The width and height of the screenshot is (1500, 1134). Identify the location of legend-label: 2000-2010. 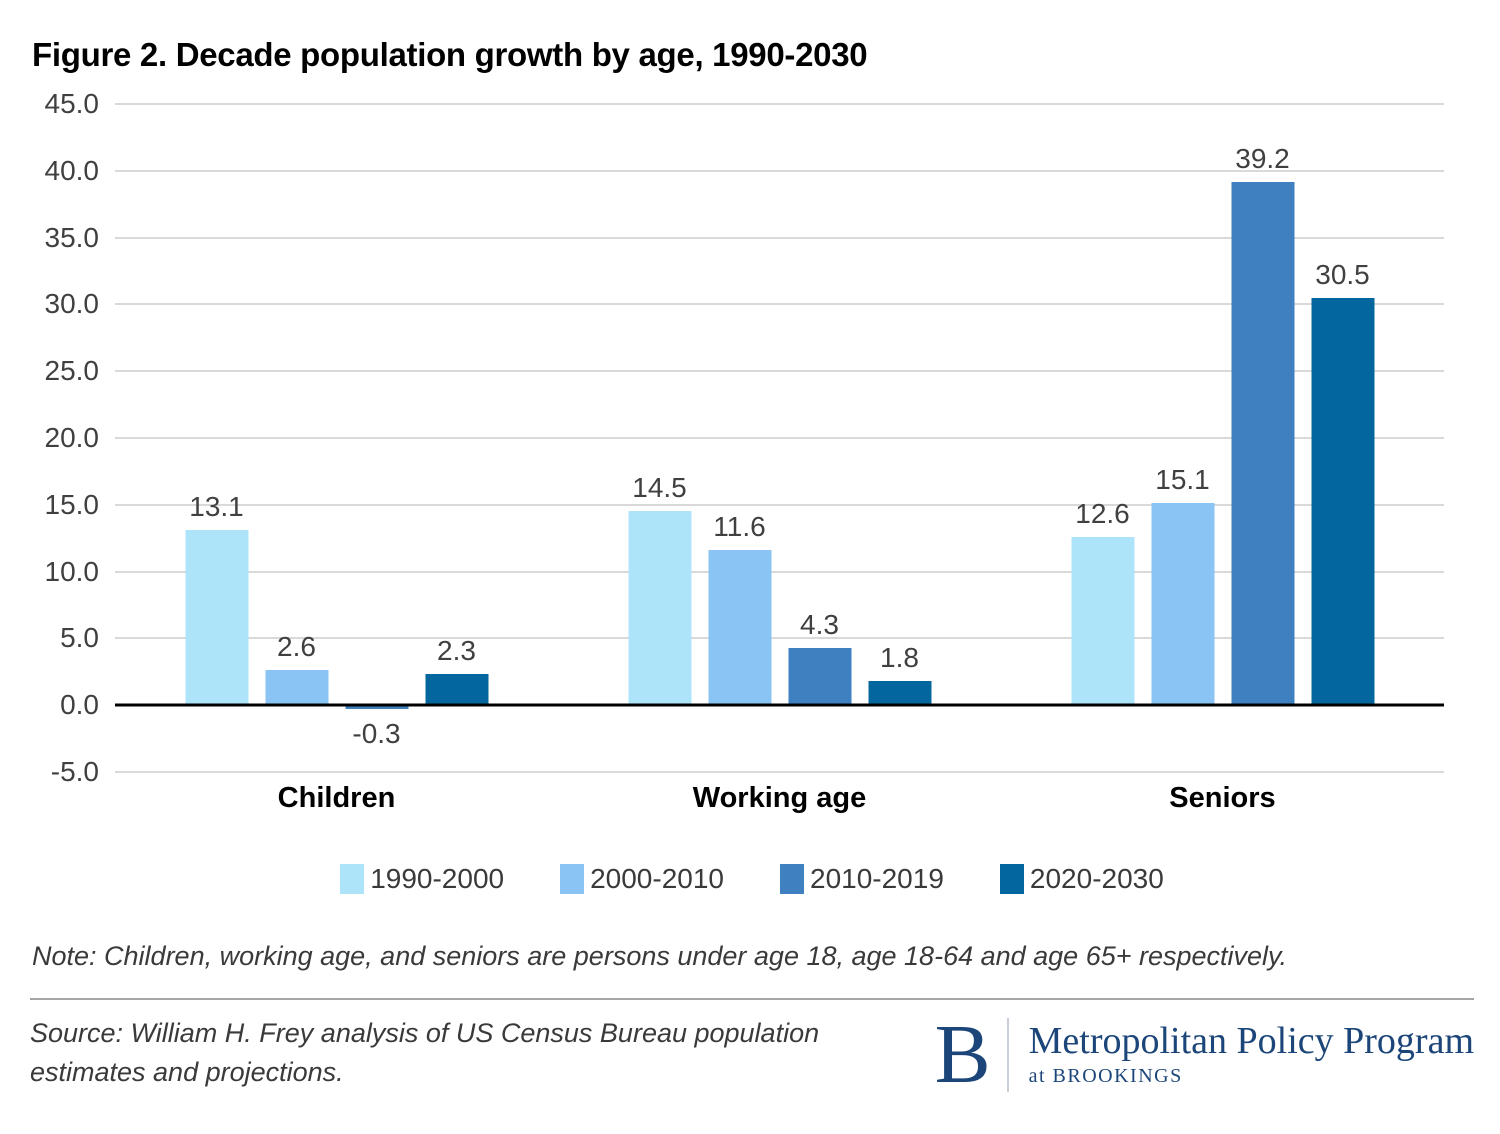
(657, 878).